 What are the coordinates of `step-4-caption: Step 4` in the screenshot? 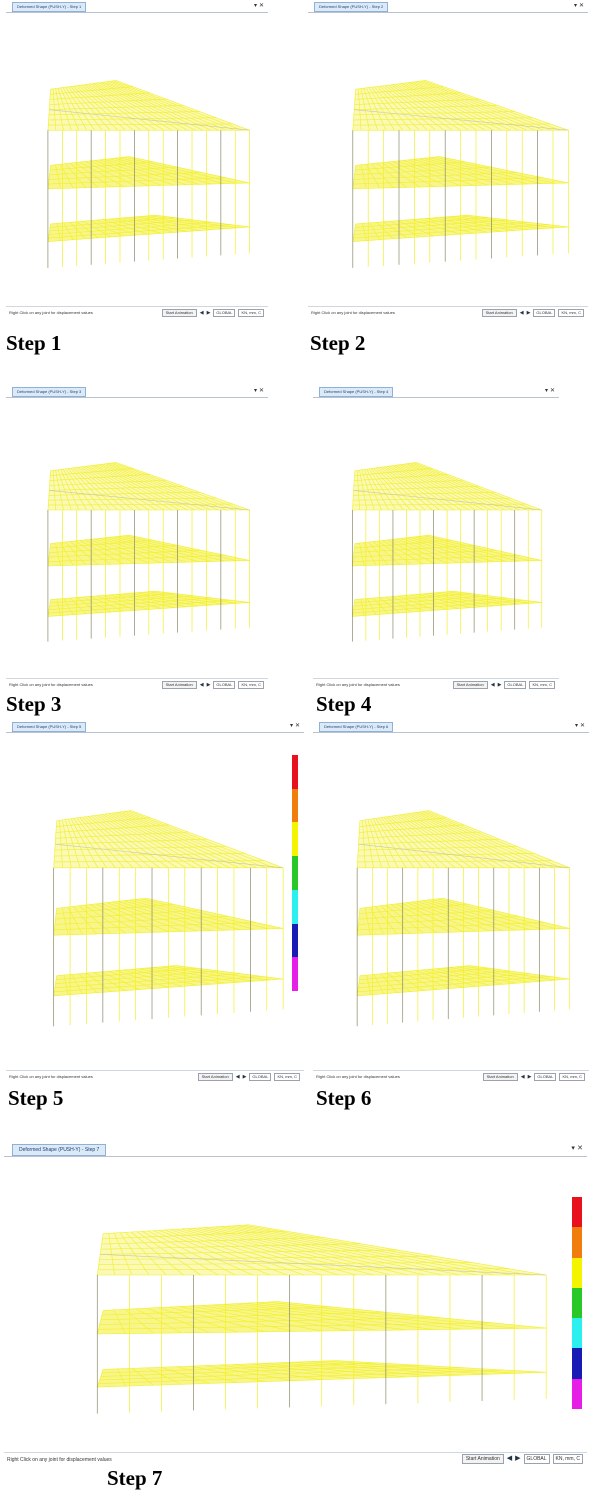 It's located at (344, 704).